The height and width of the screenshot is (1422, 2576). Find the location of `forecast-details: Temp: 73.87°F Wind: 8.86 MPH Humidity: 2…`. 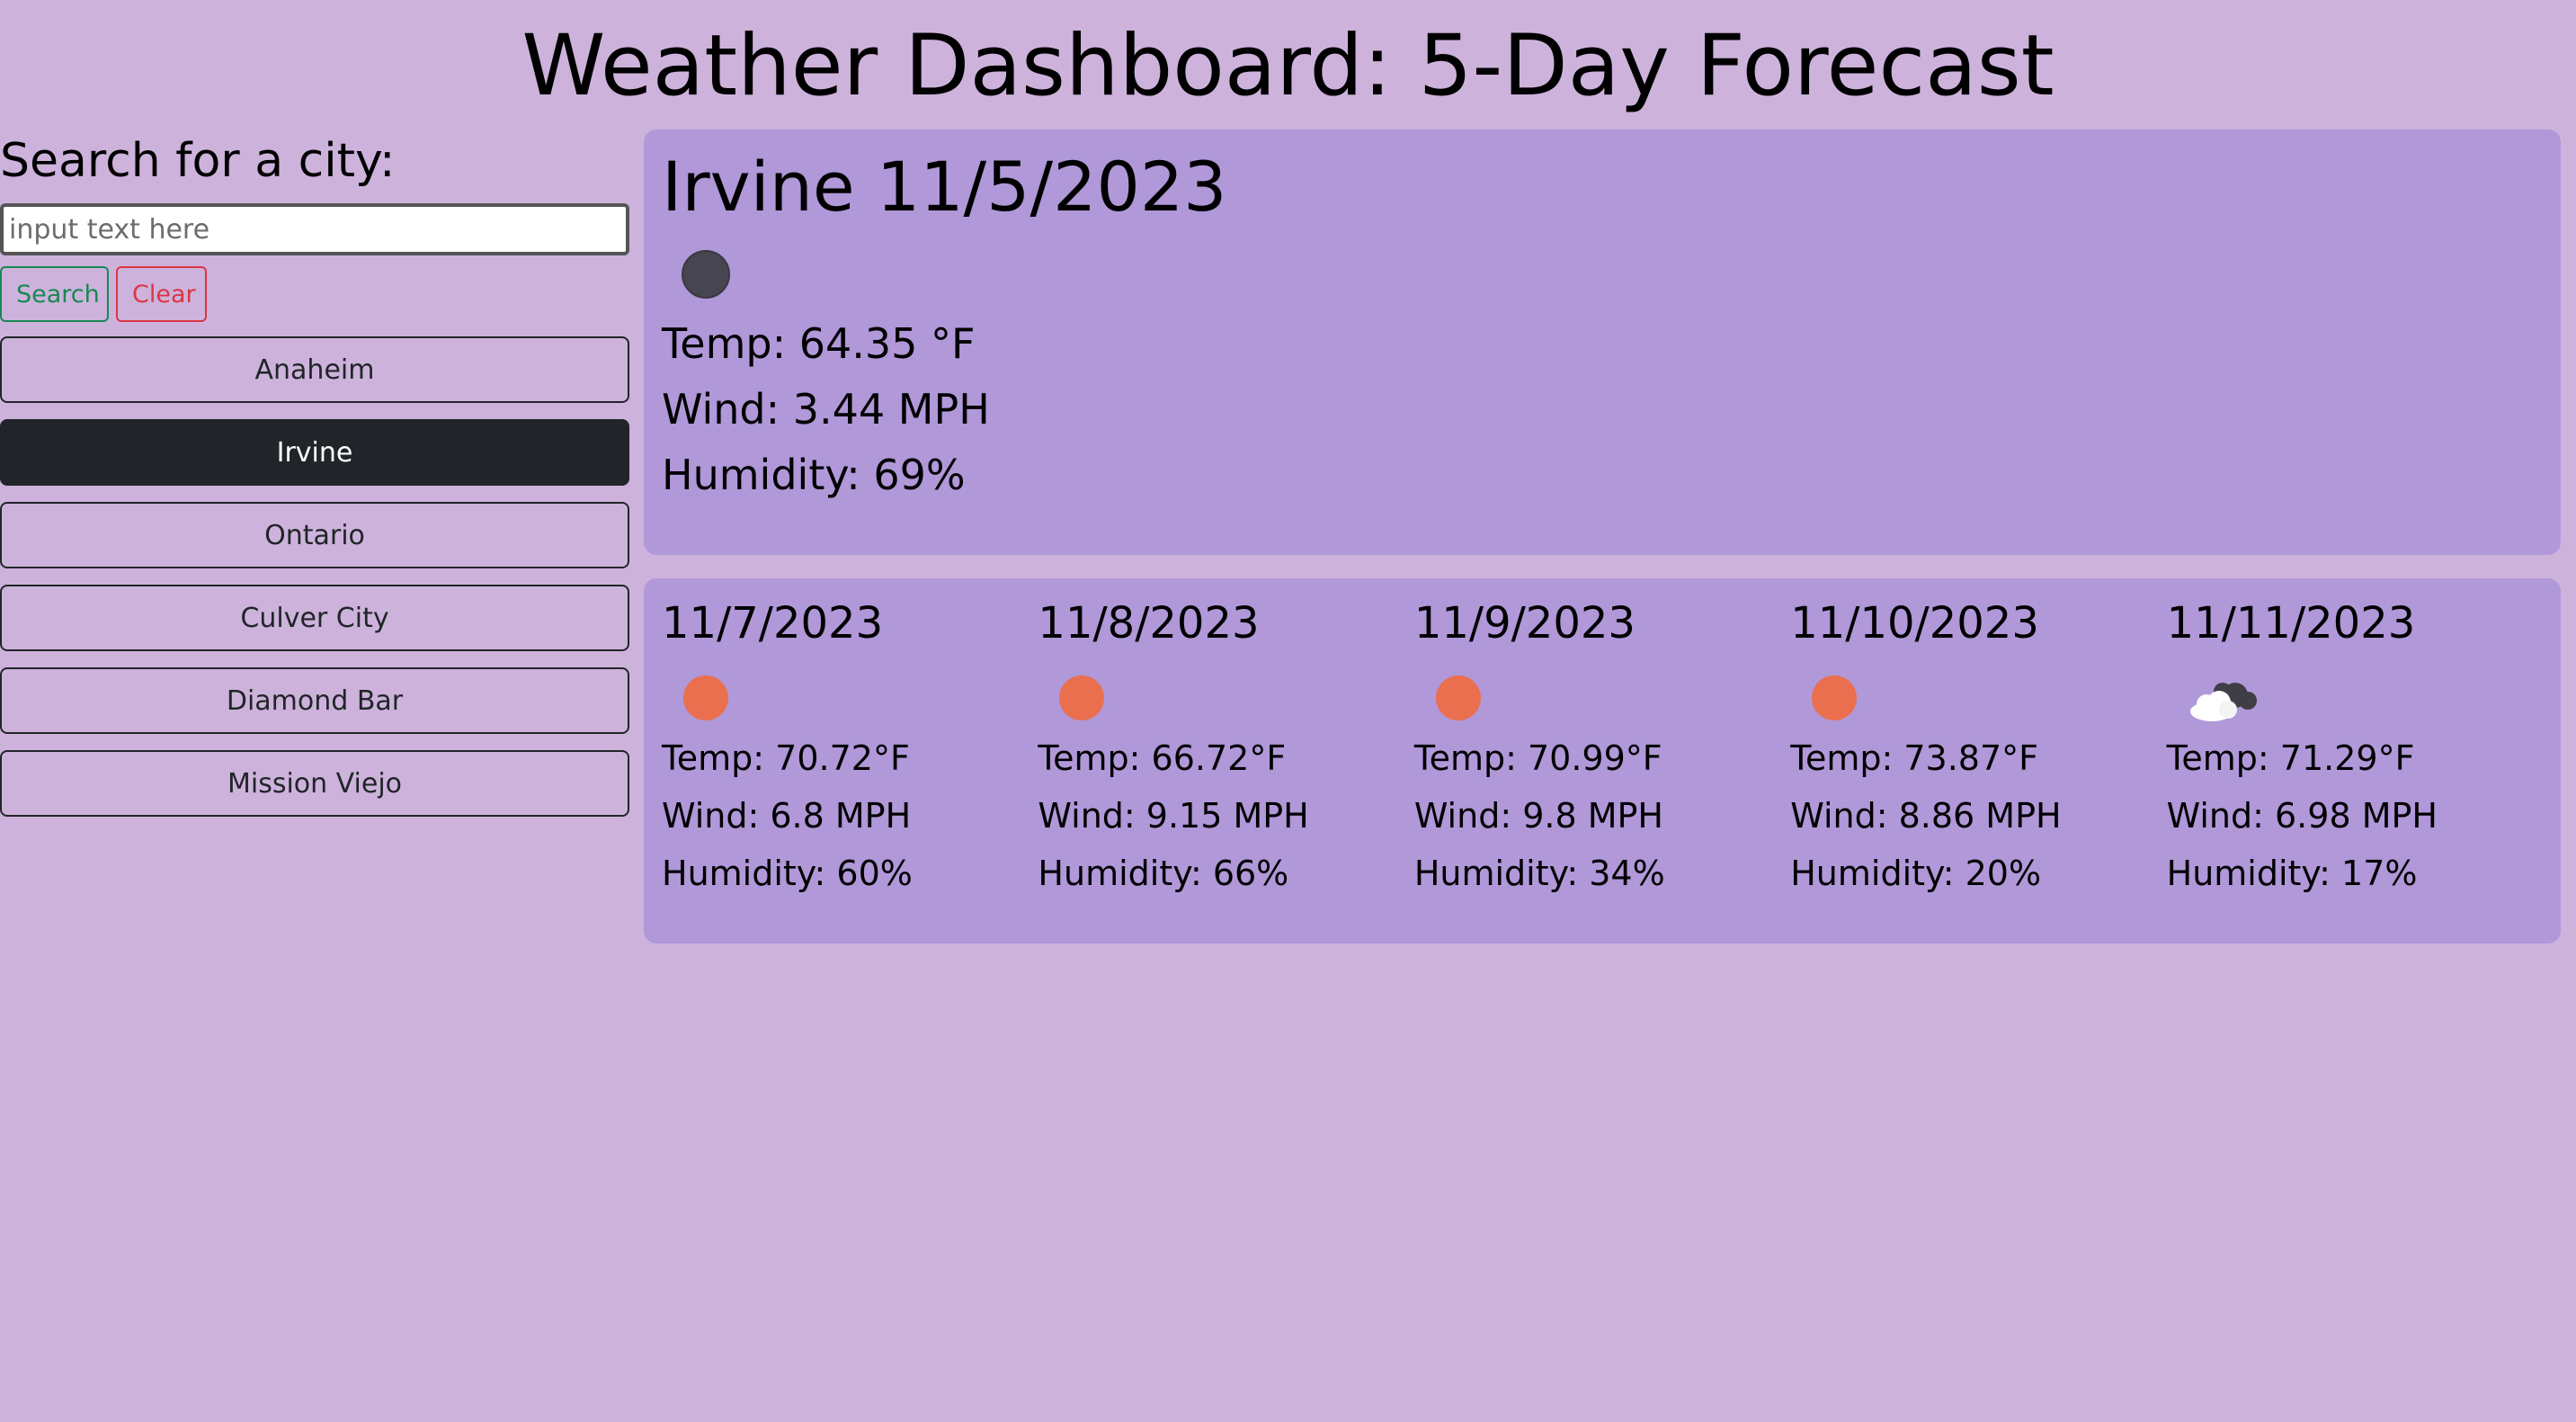

forecast-details: Temp: 73.87°F Wind: 8.86 MPH Humidity: 2… is located at coordinates (1978, 816).